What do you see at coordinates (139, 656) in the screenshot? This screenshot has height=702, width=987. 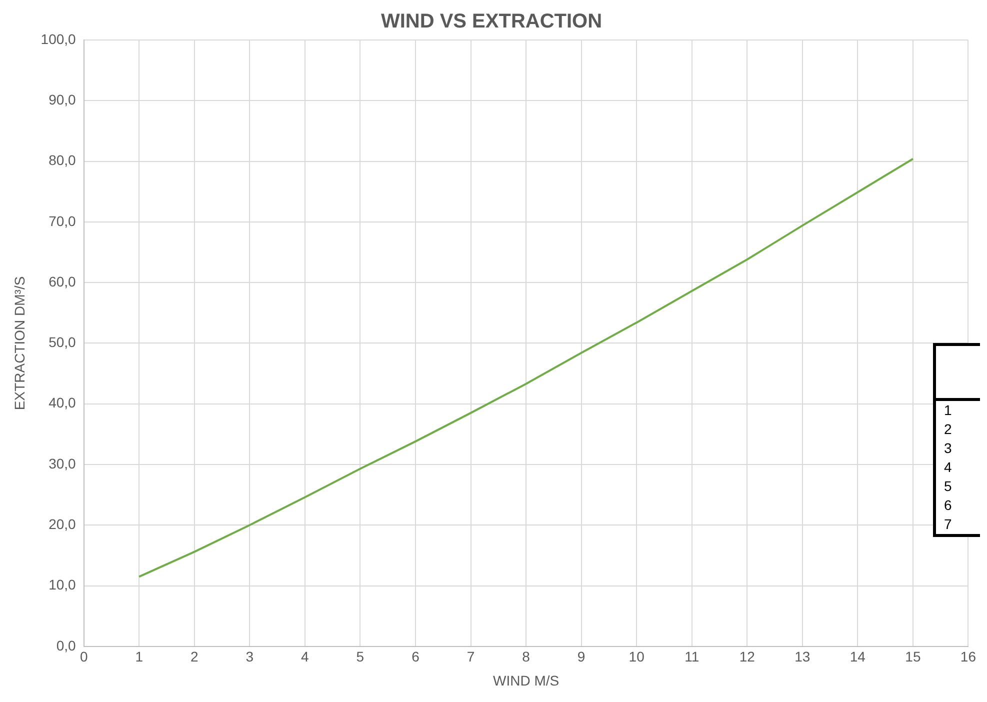 I see `x-tick-label: 1` at bounding box center [139, 656].